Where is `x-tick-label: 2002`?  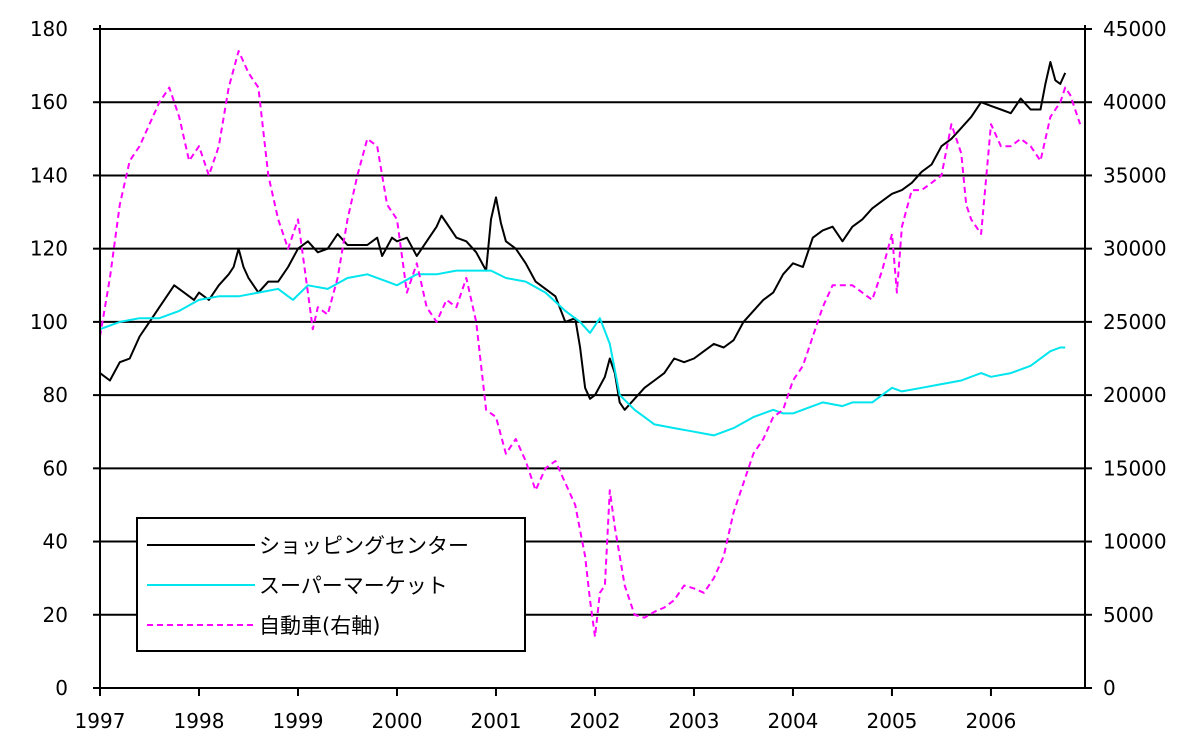
x-tick-label: 2002 is located at coordinates (595, 721).